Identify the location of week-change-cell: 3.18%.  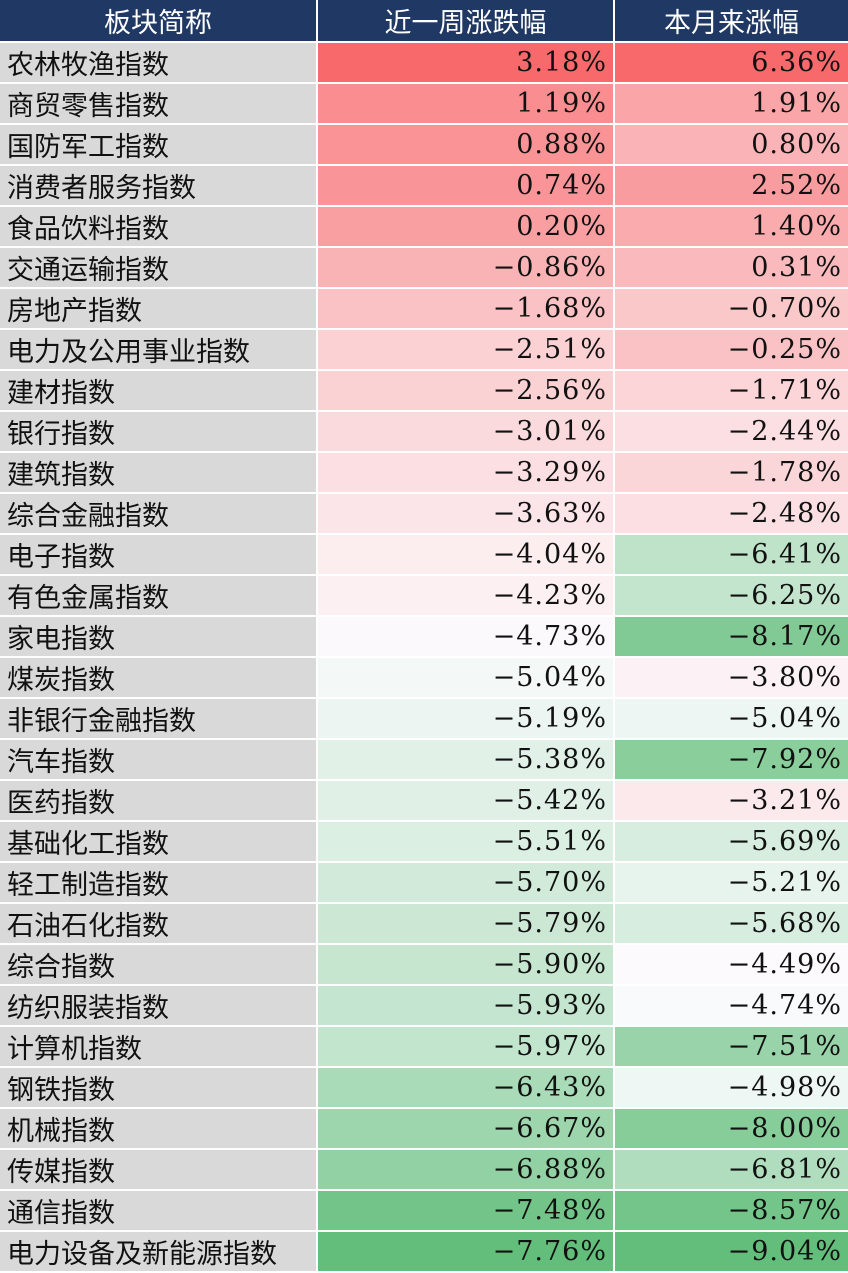
(466, 63).